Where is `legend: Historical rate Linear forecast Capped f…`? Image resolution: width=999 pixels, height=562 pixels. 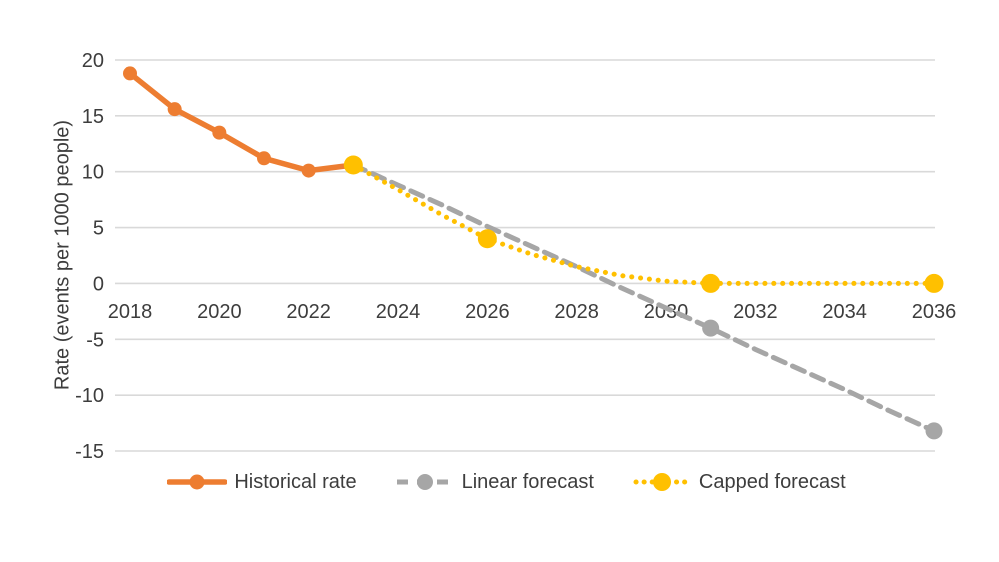
legend: Historical rate Linear forecast Capped f… is located at coordinates (499, 482).